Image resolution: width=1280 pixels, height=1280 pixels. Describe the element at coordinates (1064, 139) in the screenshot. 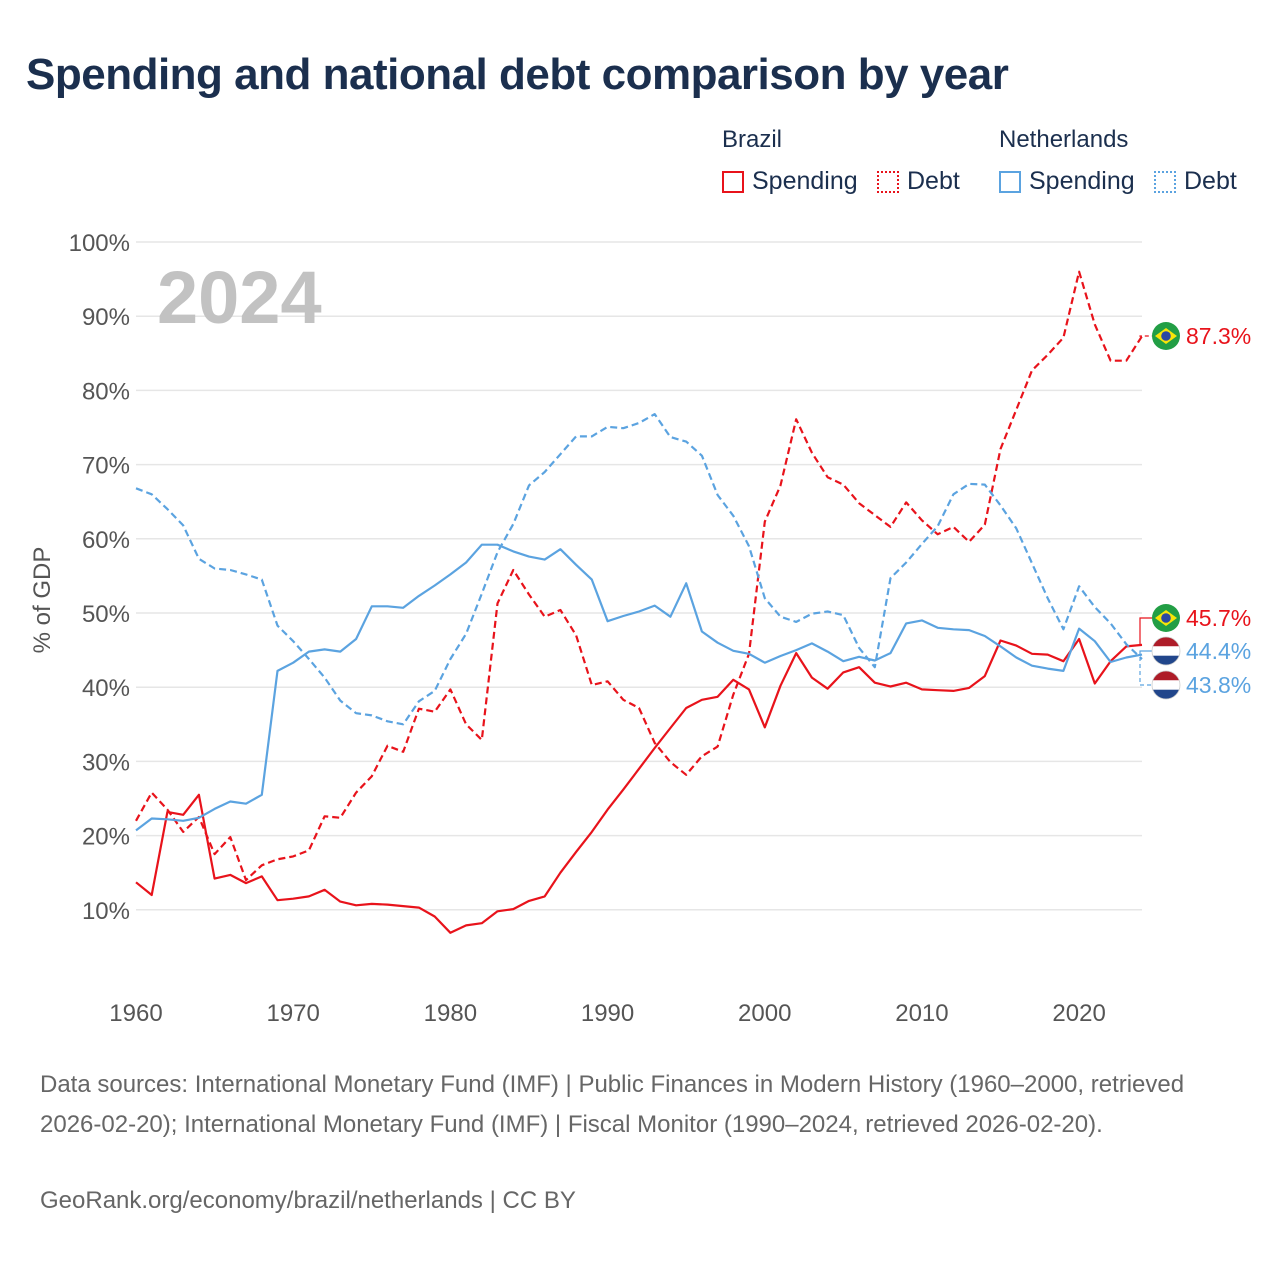

I see `legend-title-netherlands: Netherlands` at that location.